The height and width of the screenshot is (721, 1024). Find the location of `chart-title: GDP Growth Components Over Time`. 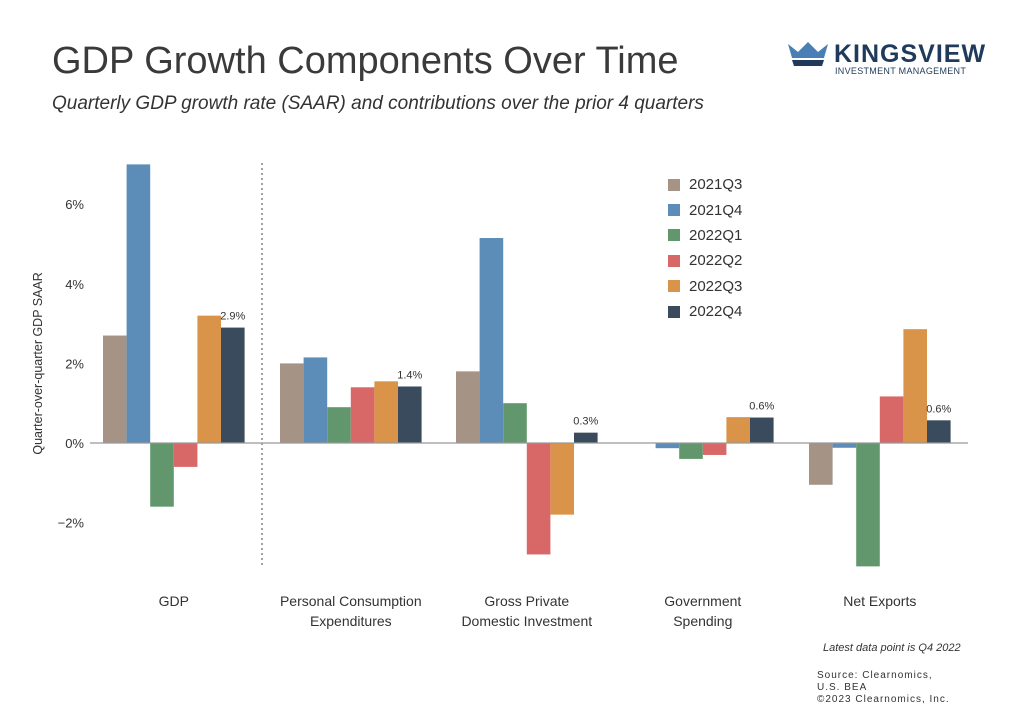

chart-title: GDP Growth Components Over Time is located at coordinates (365, 61).